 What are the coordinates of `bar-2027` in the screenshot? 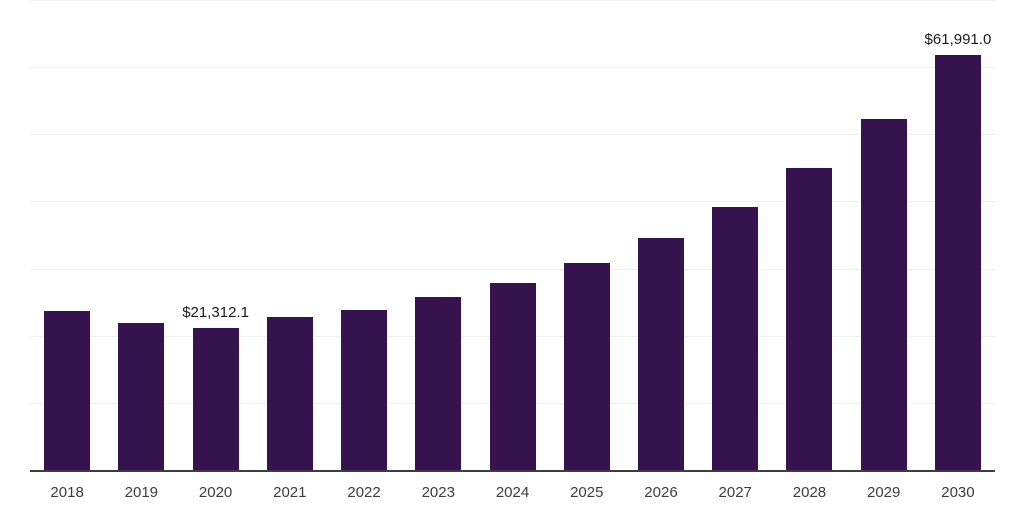 It's located at (735, 338).